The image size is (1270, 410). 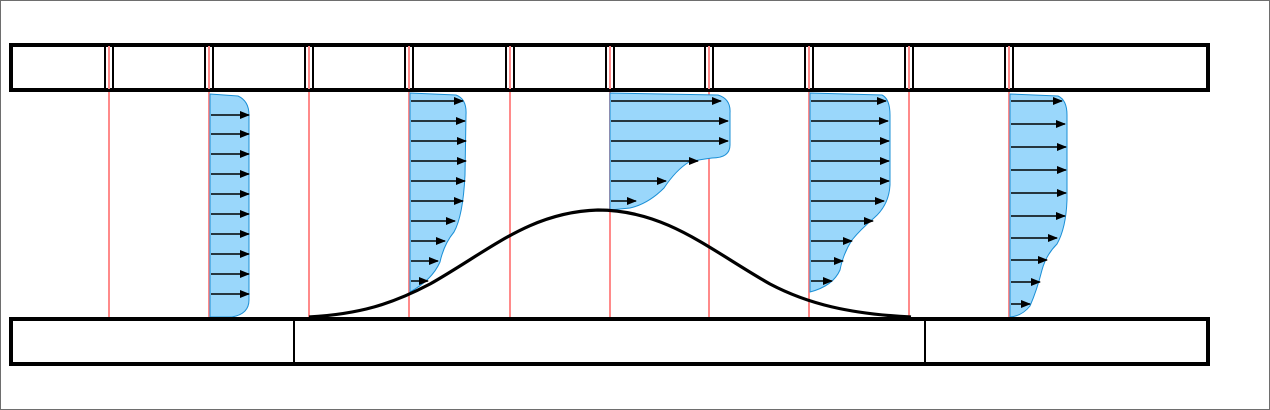 What do you see at coordinates (610, 263) in the screenshot?
I see `bump-curve` at bounding box center [610, 263].